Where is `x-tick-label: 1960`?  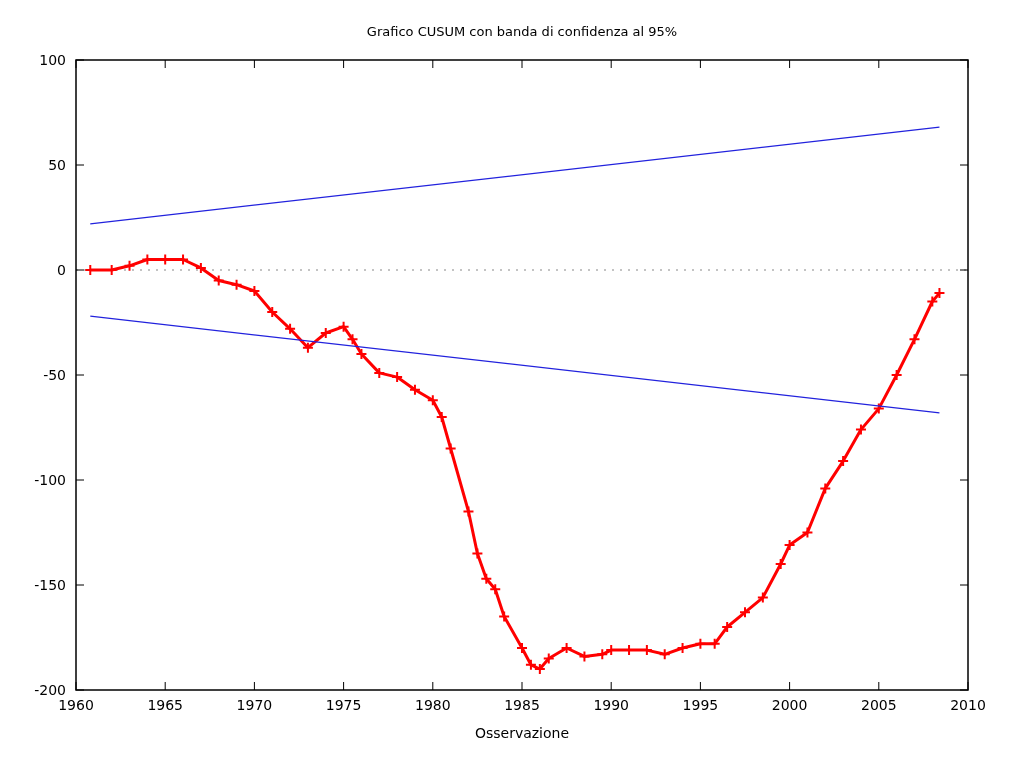
x-tick-label: 1960 is located at coordinates (76, 705).